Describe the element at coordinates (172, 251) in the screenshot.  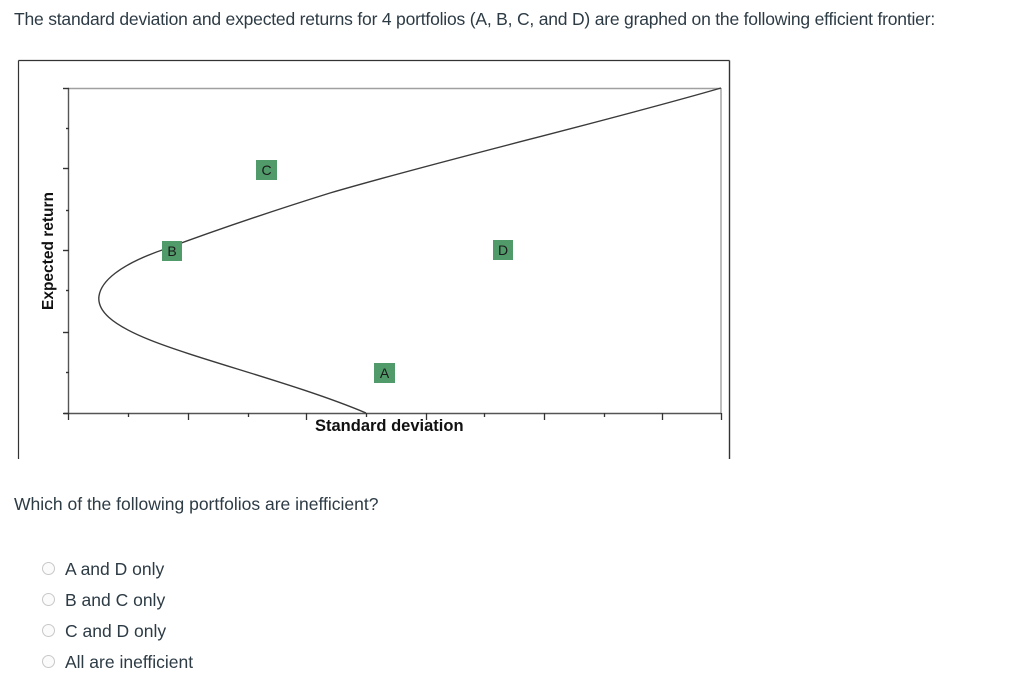
I see `portfolio-label-b: B` at that location.